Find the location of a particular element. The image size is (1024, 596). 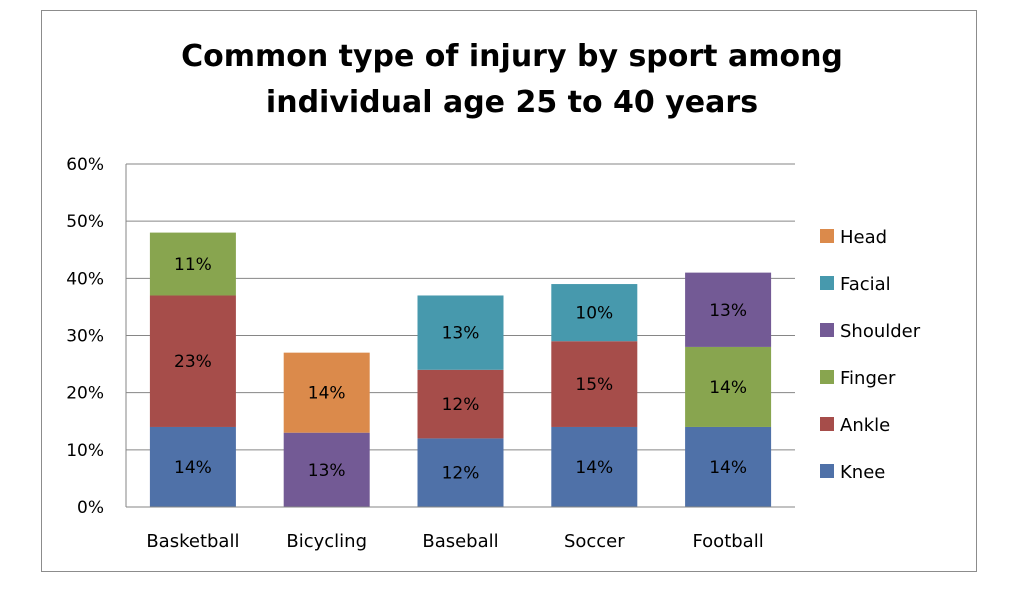

data-label: 15% is located at coordinates (594, 385).